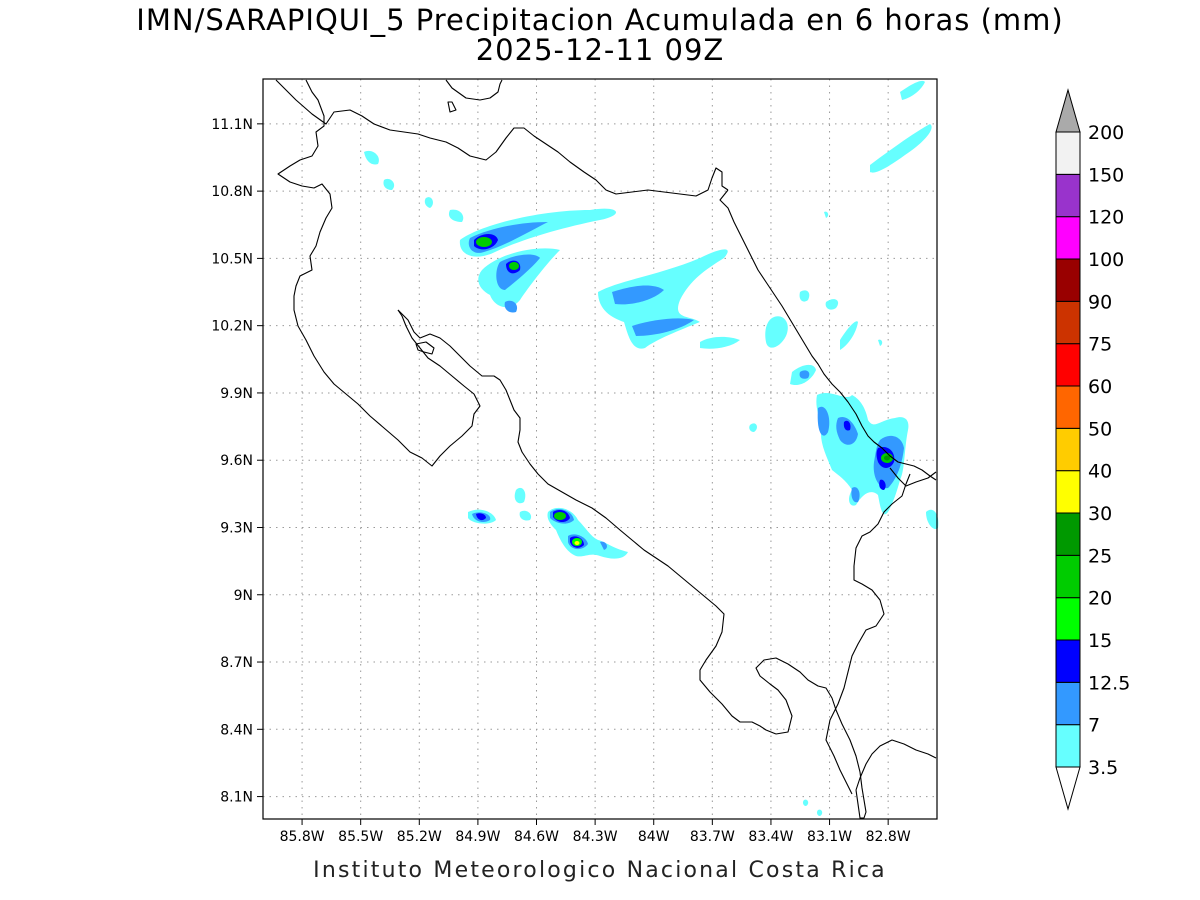  Describe the element at coordinates (829, 837) in the screenshot. I see `lon-tick-label: 83.1W` at that location.